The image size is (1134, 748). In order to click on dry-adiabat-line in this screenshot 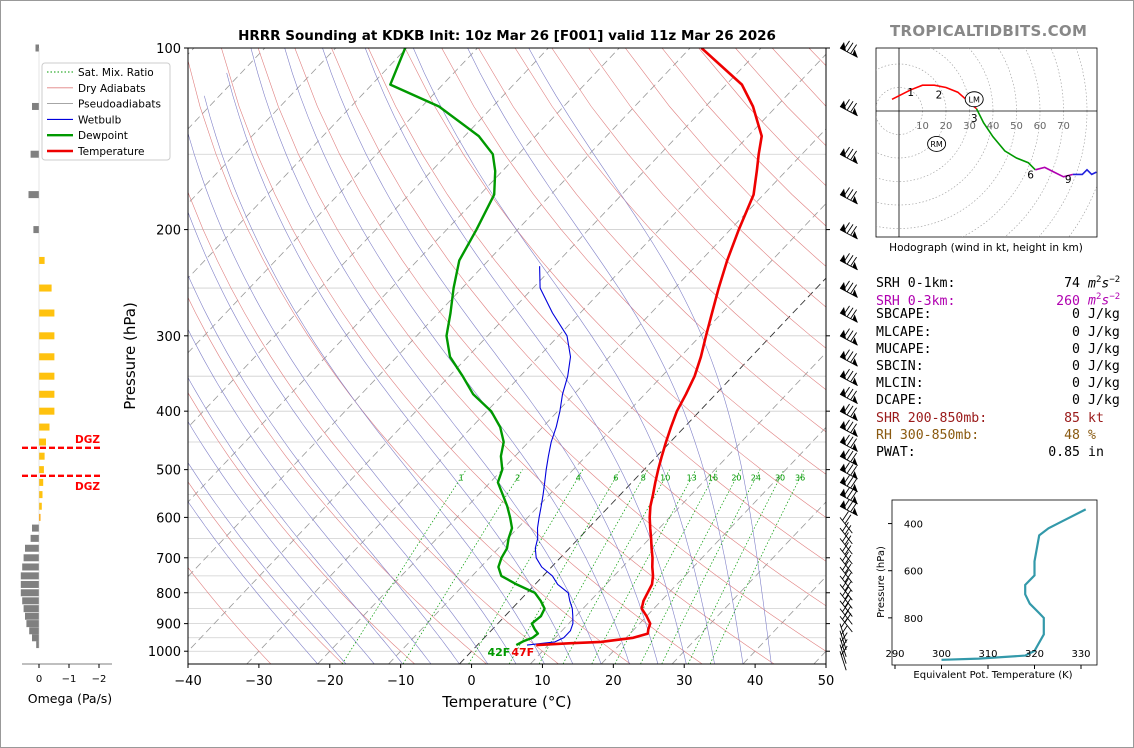, I will do `click(337, 480)`.